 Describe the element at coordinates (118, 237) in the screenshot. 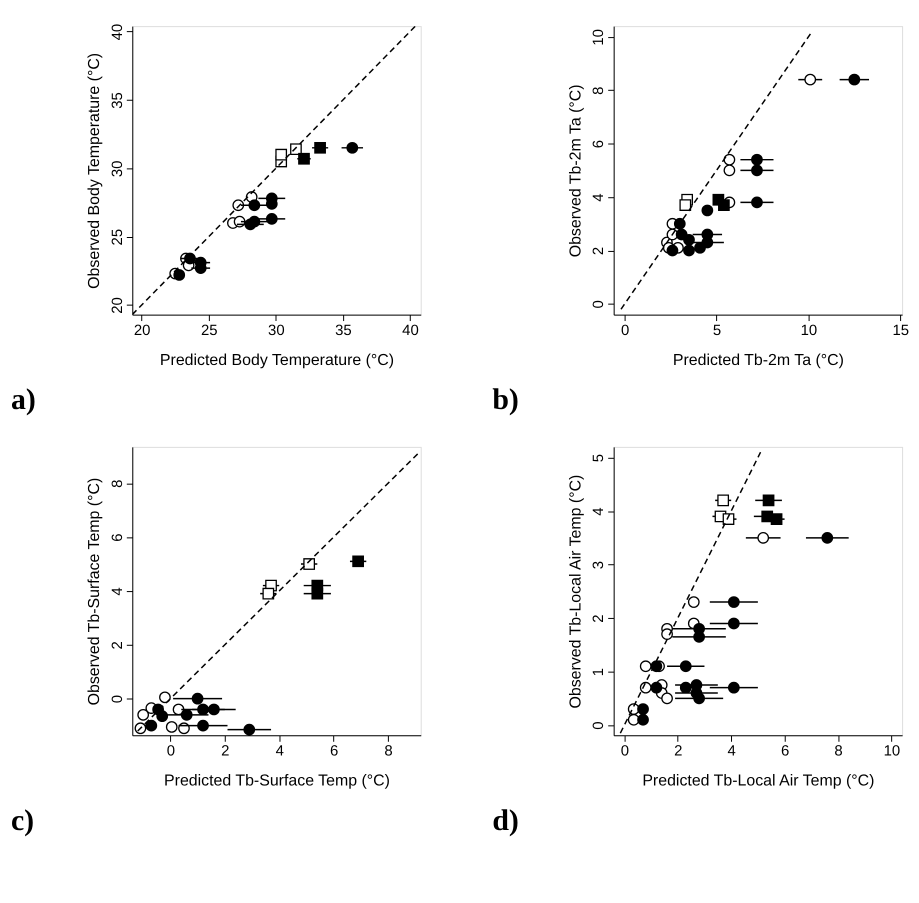

I see `y-tick-label: 25` at that location.